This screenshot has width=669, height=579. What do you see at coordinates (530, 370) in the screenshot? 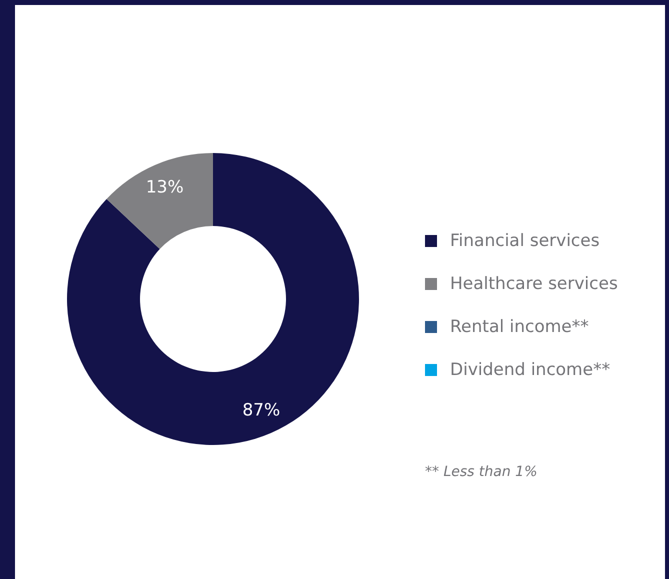
I see `legend-label: Dividend income**` at bounding box center [530, 370].